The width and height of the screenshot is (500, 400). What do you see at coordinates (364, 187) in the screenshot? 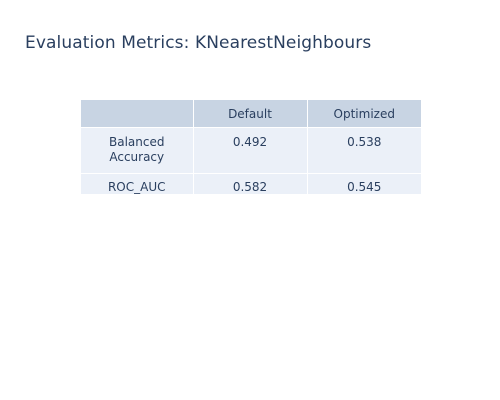
I see `optimized-value: 0.545` at bounding box center [364, 187].